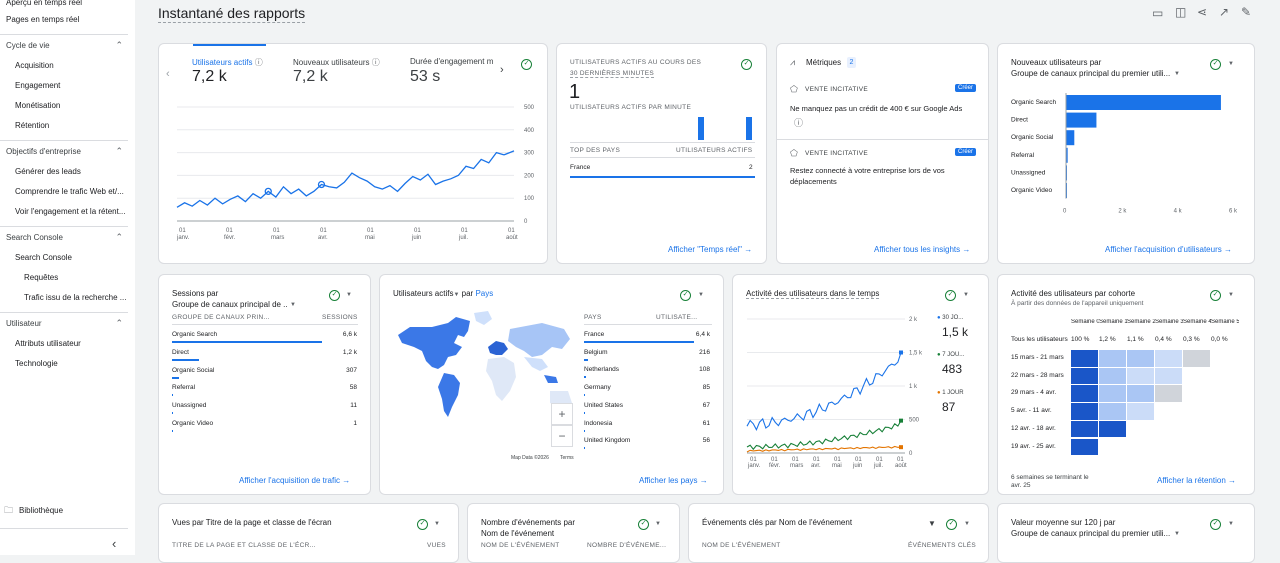 The image size is (1280, 563). I want to click on sidebar-item-realtime-overview: Aperçu en temps réel, so click(44, 3).